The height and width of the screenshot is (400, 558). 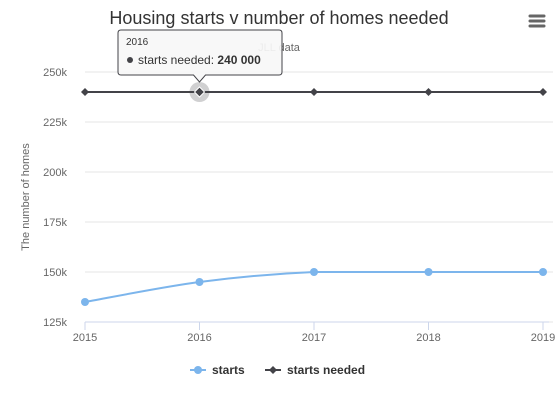 What do you see at coordinates (239, 60) in the screenshot?
I see `tooltip-value: 240 000` at bounding box center [239, 60].